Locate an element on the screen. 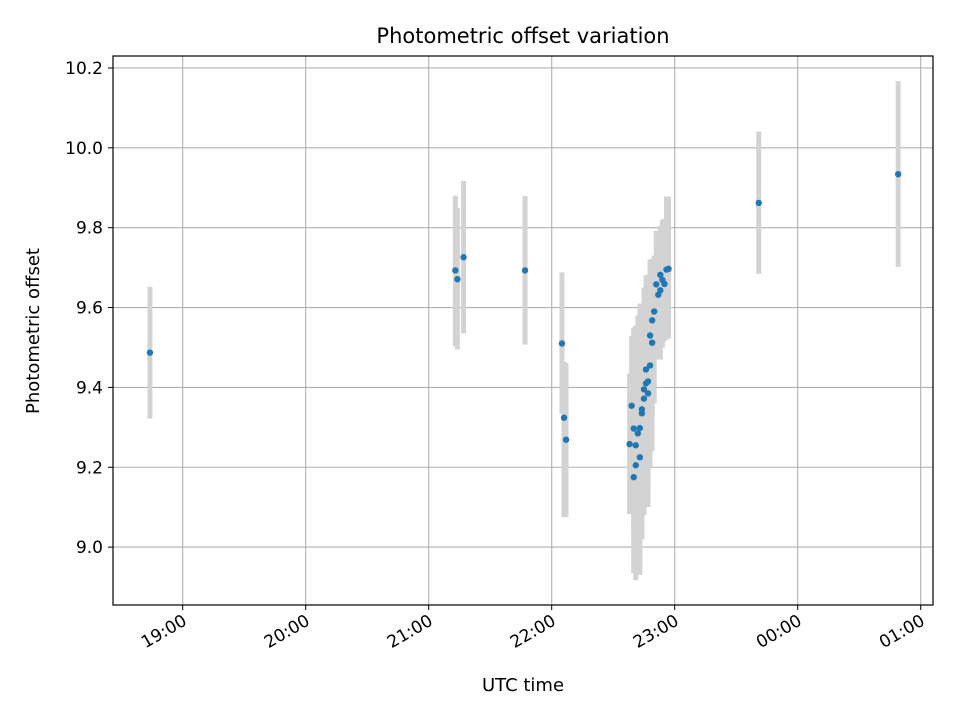  y-axis-ticks: 9.0 9.2 9.4 9.6 9.8 10.0 10.2 is located at coordinates (89, 308).